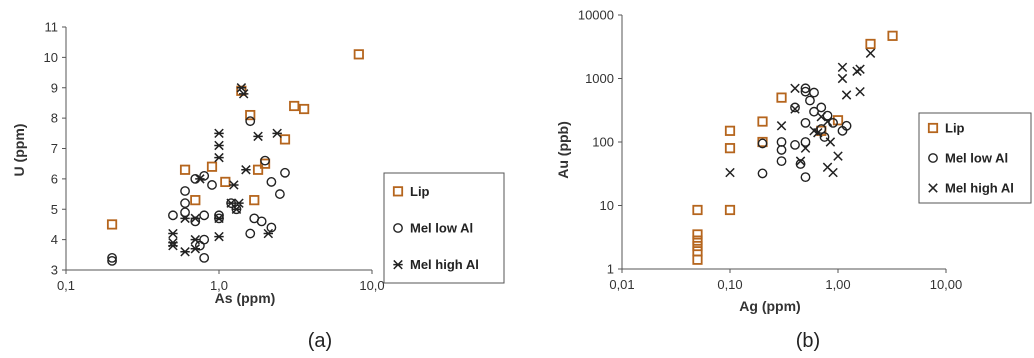 The image size is (1034, 358). Describe the element at coordinates (603, 142) in the screenshot. I see `y-tick-label: 100` at that location.